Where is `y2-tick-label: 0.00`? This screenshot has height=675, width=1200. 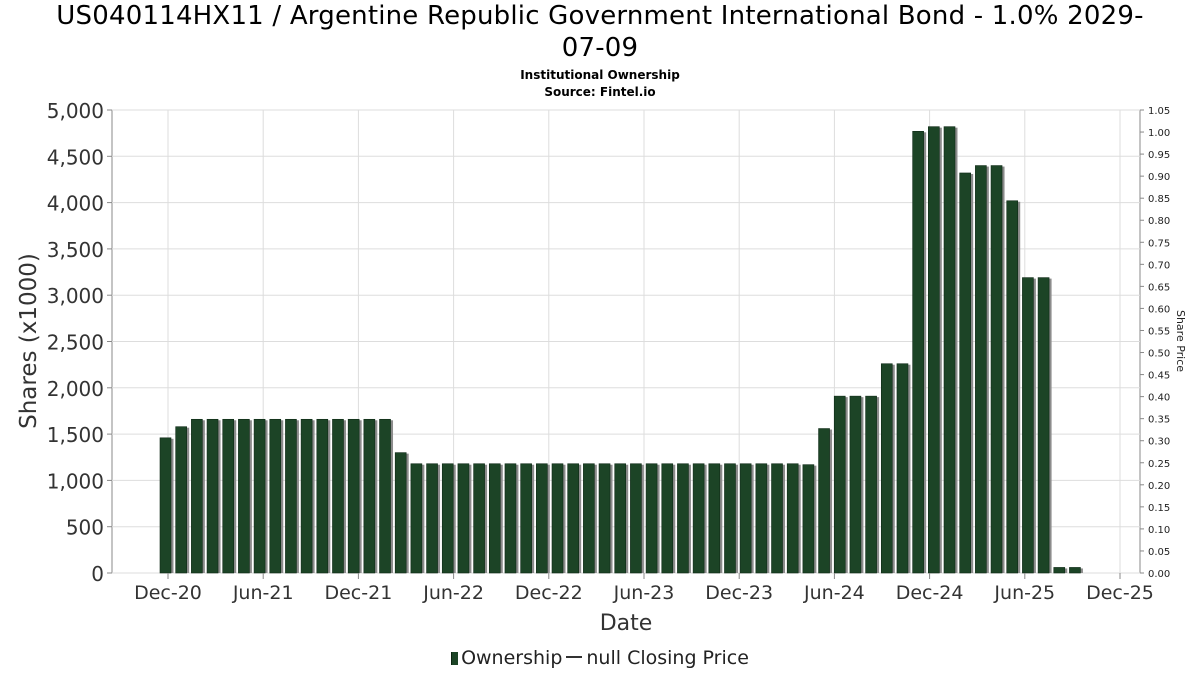
y2-tick-label: 0.00 is located at coordinates (1159, 574).